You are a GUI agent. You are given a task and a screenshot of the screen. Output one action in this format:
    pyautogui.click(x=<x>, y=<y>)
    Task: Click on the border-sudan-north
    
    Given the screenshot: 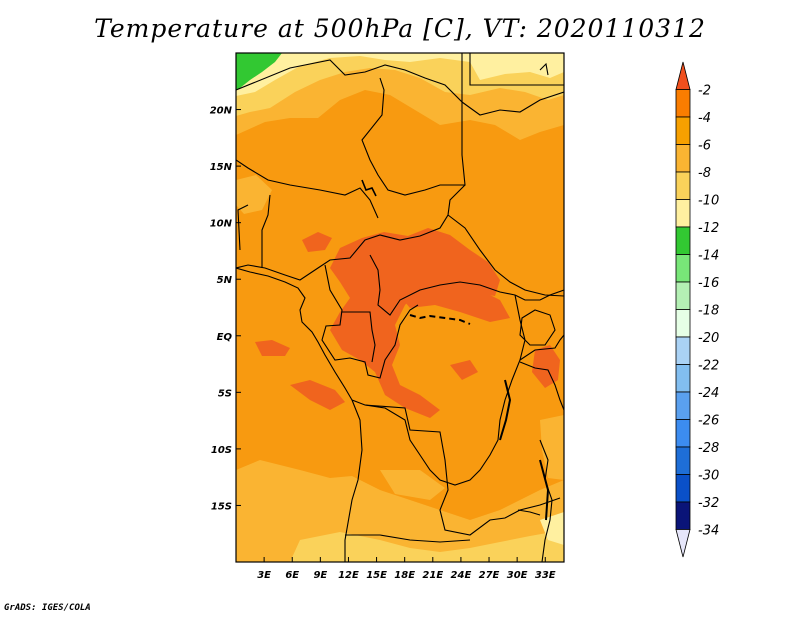 What is the action you would take?
    pyautogui.click(x=512, y=103)
    